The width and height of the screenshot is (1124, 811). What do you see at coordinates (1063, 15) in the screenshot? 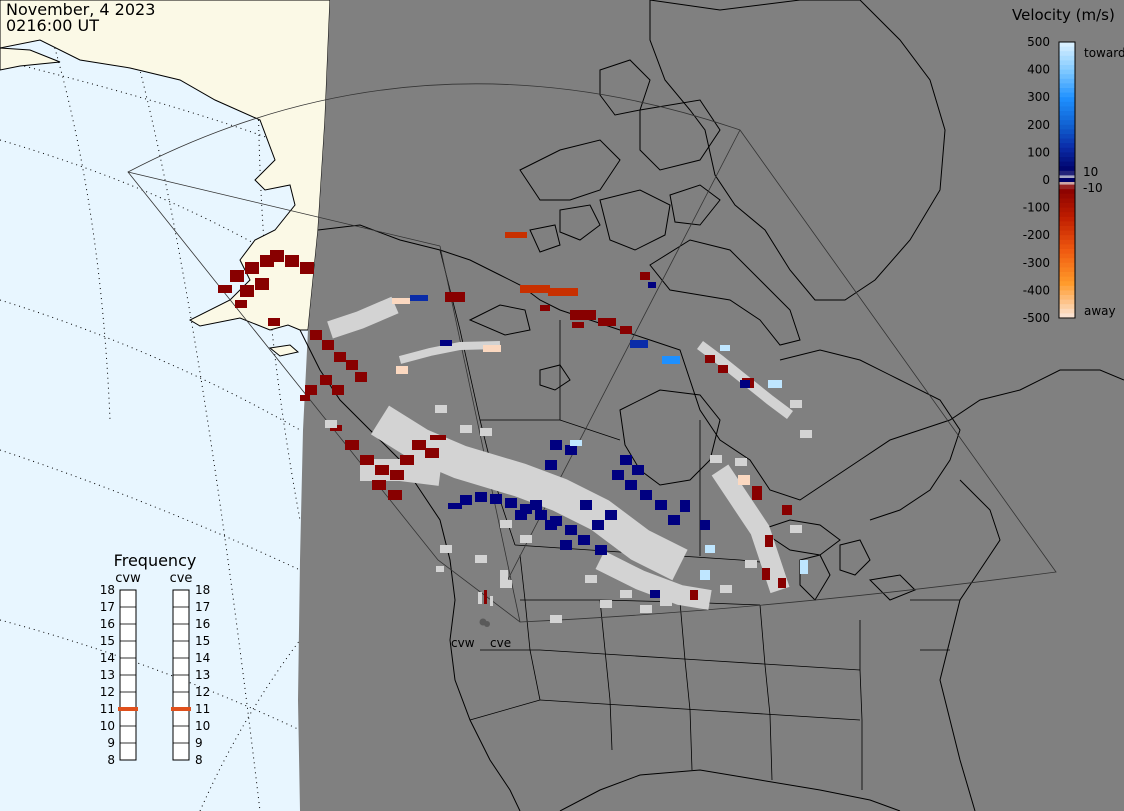
I see `colorbar-title: Velocity (m/s)` at bounding box center [1063, 15].